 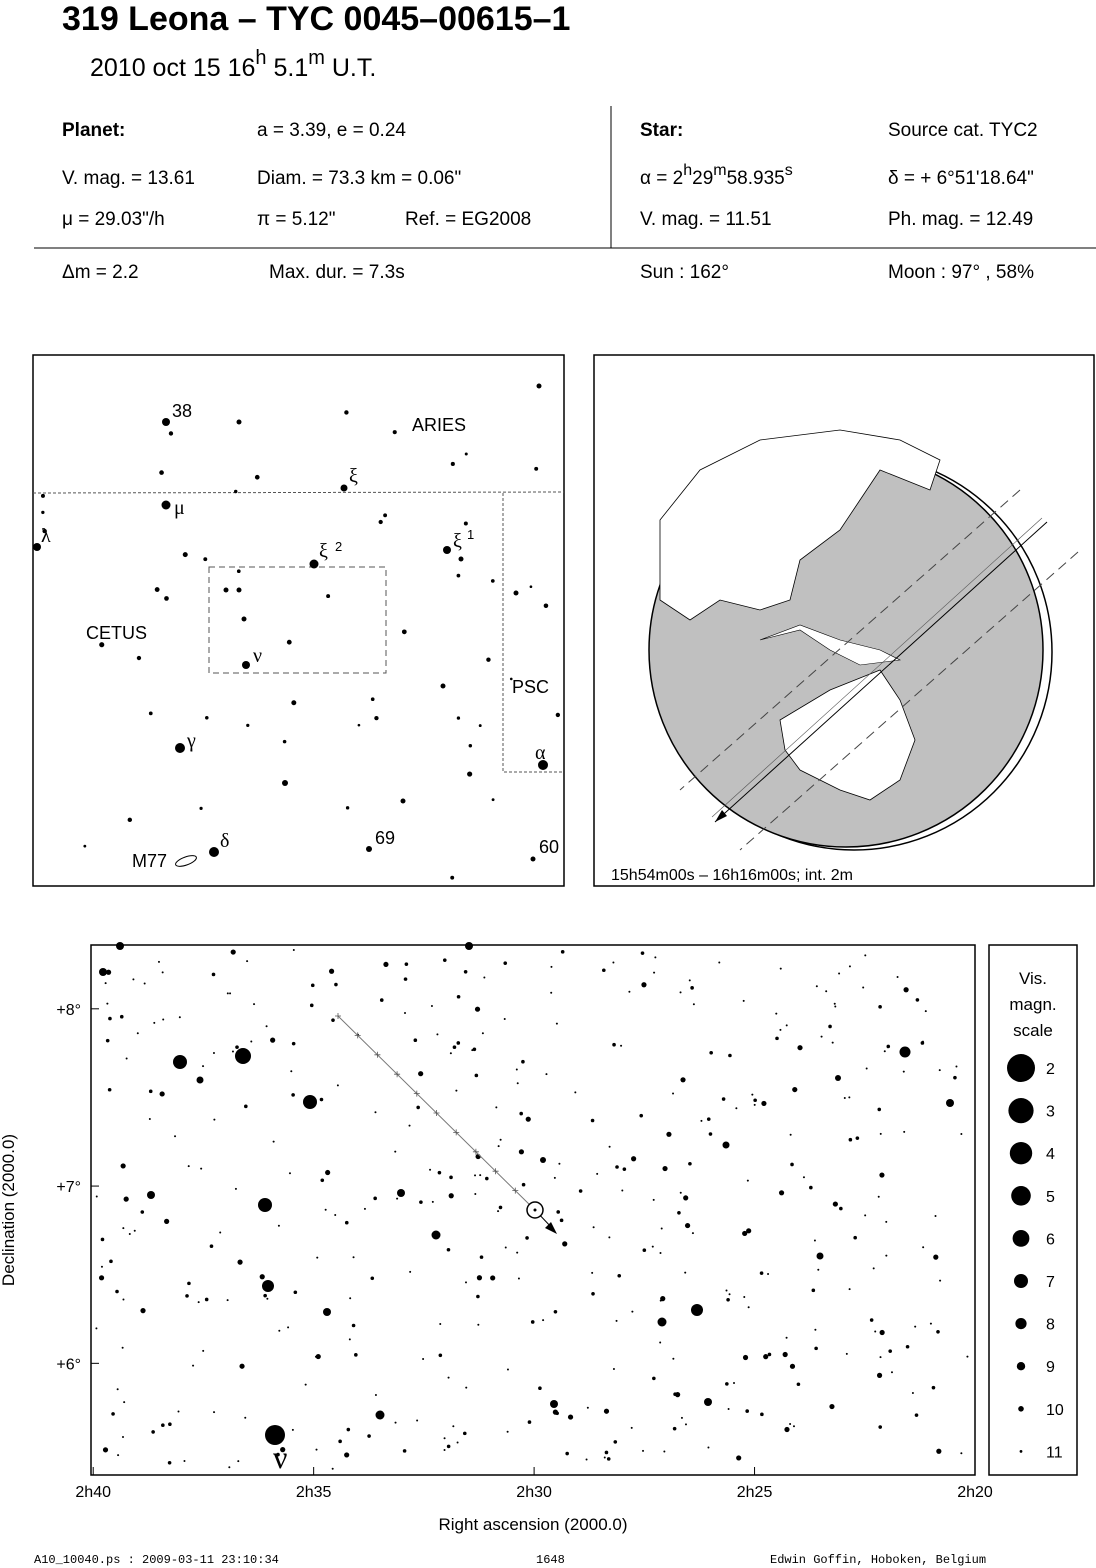 I want to click on cell: π = 5.12", so click(x=296, y=219).